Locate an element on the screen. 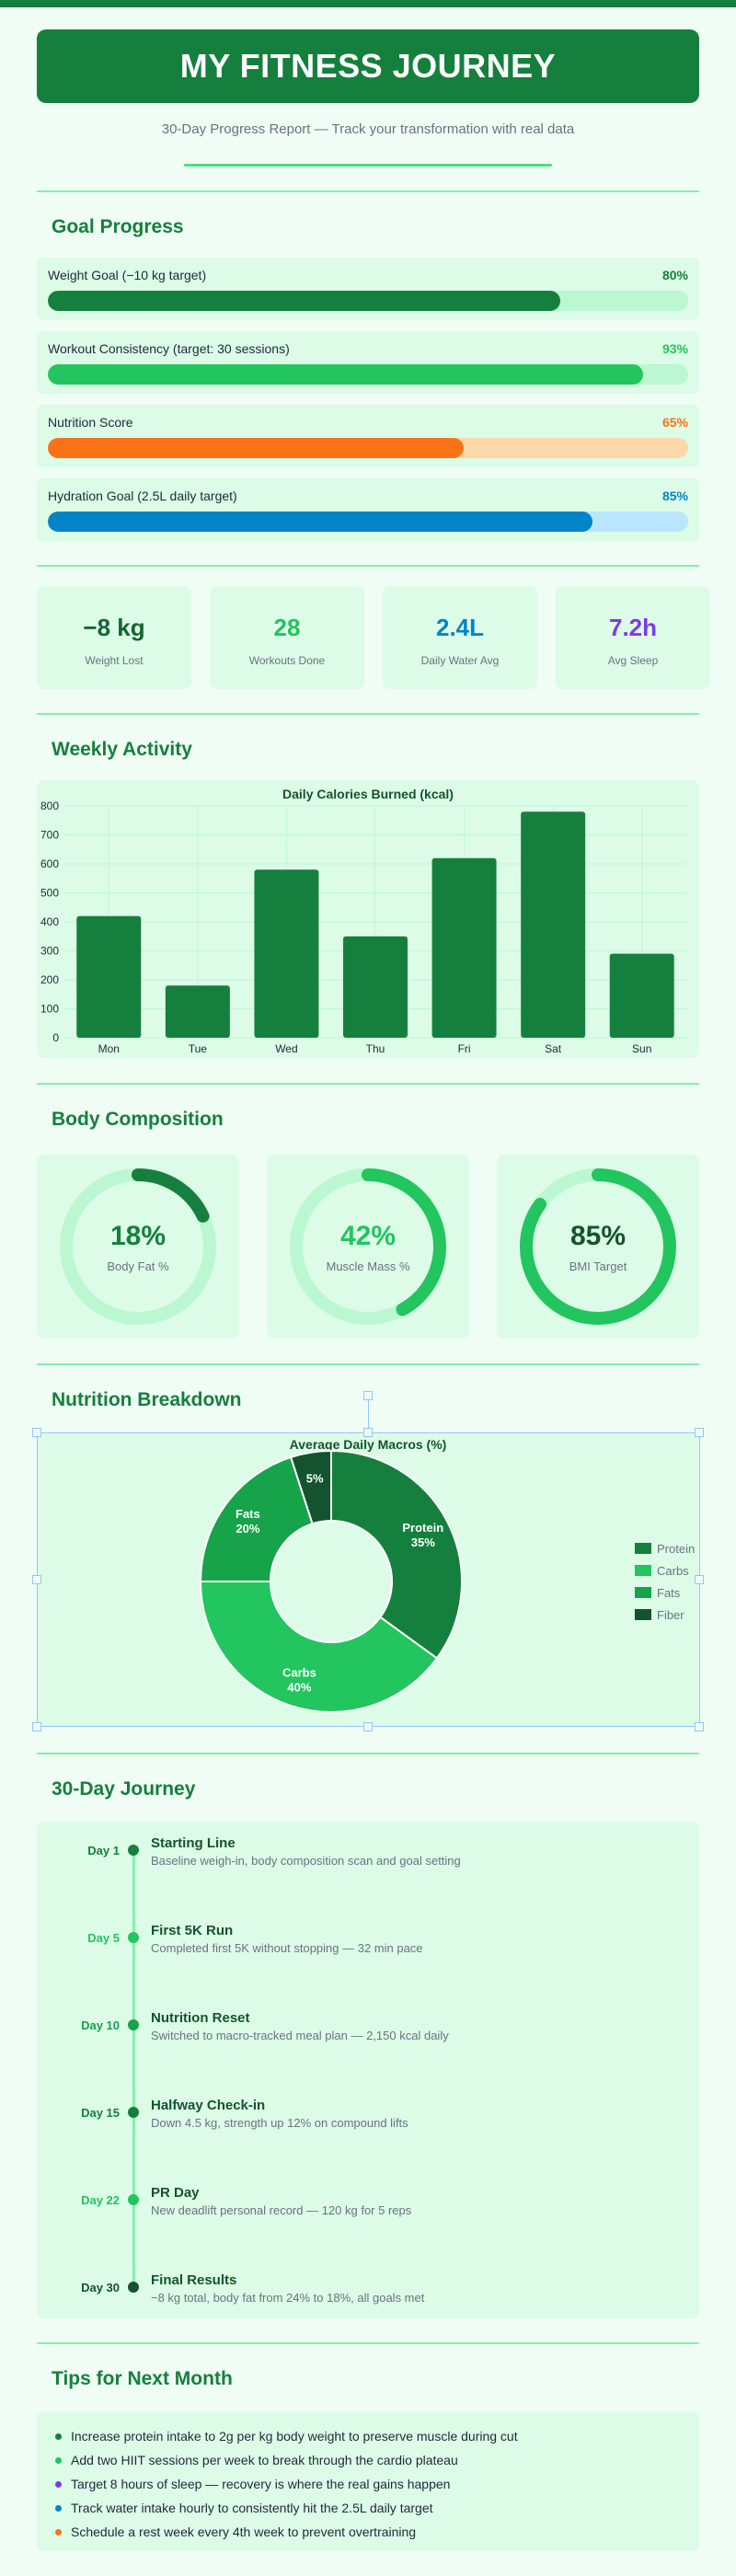 This screenshot has height=2576, width=736. resize-handle-top is located at coordinates (368, 1432).